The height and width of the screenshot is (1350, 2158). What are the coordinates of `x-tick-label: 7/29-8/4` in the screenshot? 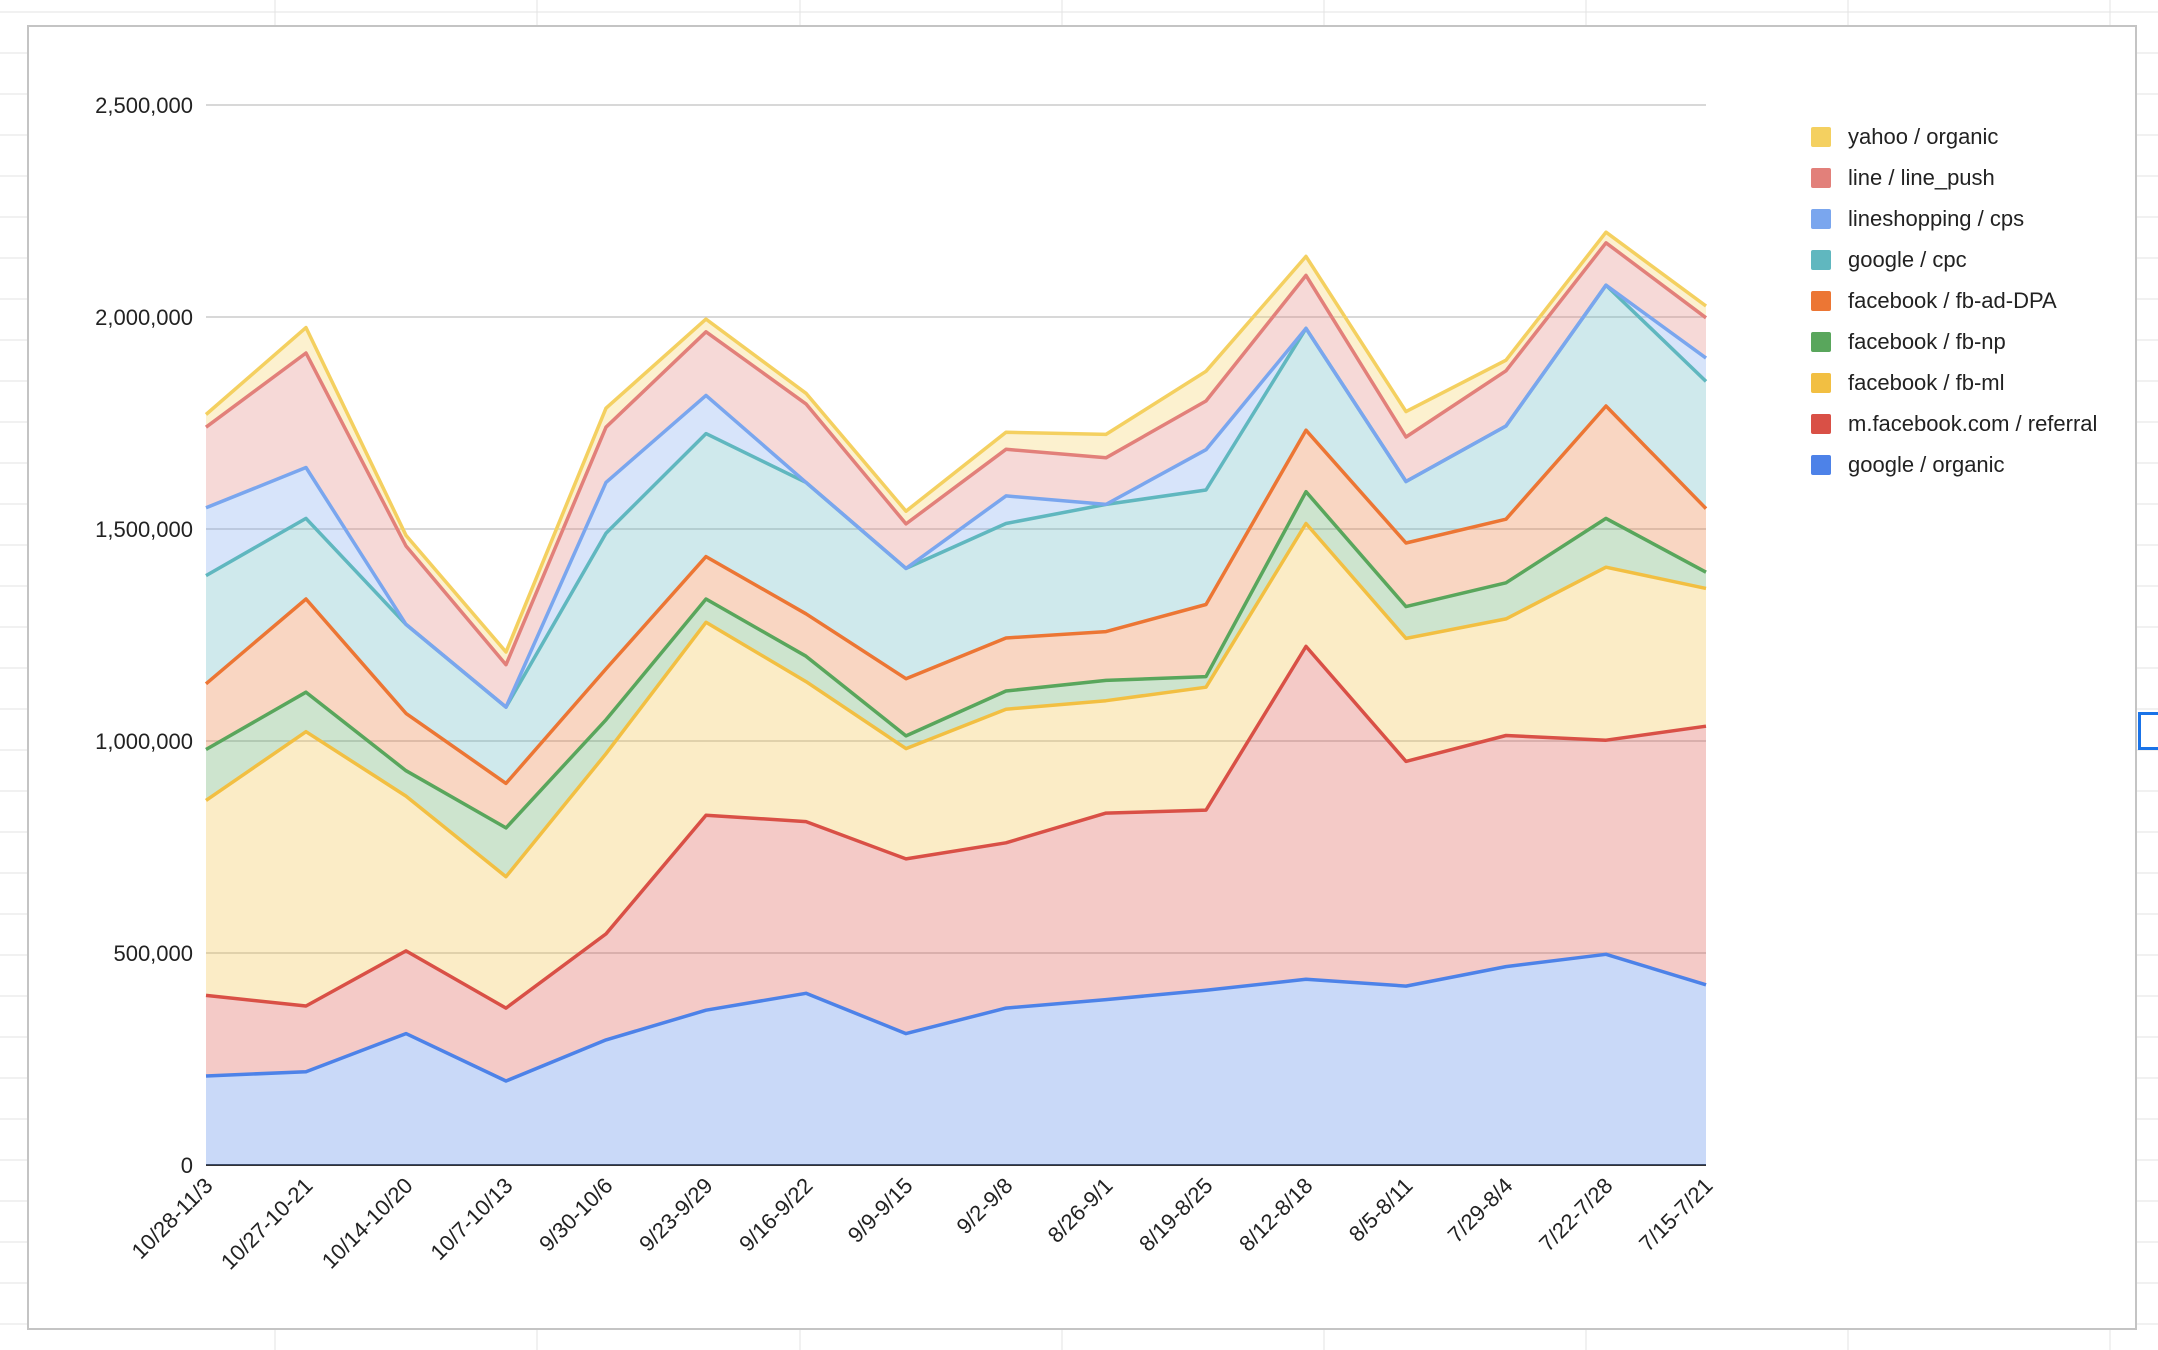 It's located at (1480, 1210).